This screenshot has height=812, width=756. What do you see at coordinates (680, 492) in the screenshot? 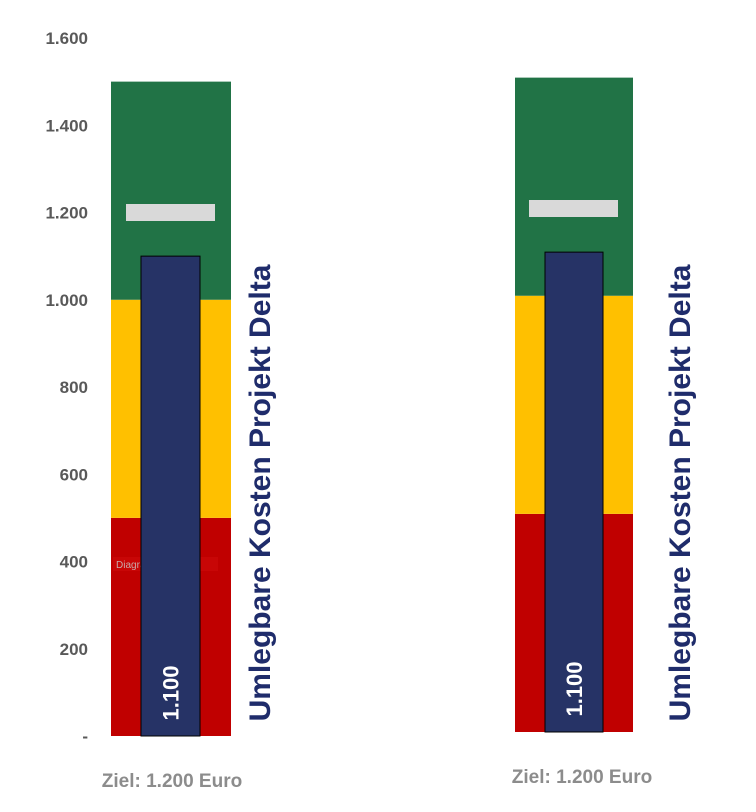
I see `series-label-2: Umlegbare Kosten Projekt Delta` at bounding box center [680, 492].